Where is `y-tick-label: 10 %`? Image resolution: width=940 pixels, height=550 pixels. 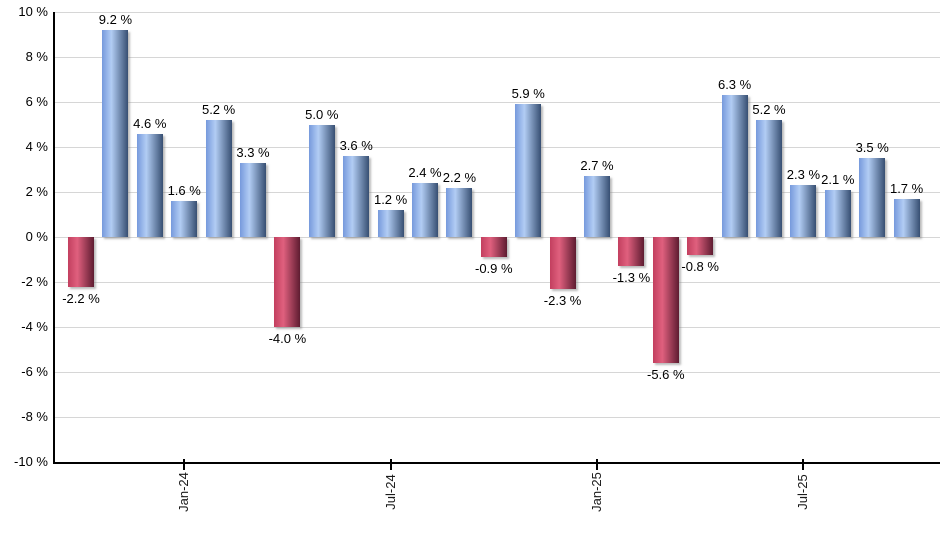 y-tick-label: 10 % is located at coordinates (33, 11).